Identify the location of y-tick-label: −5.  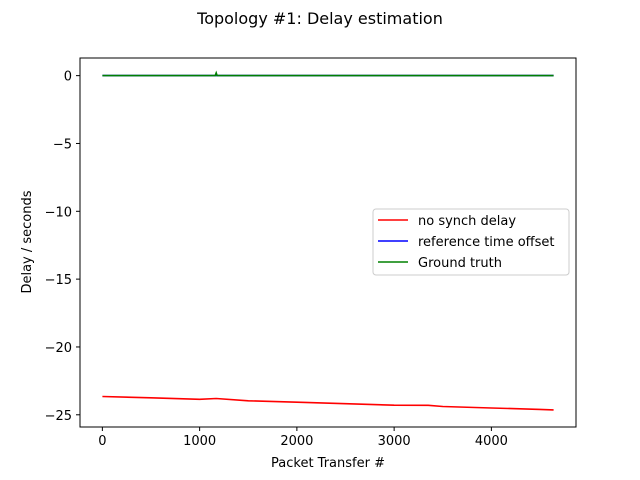
(62, 144).